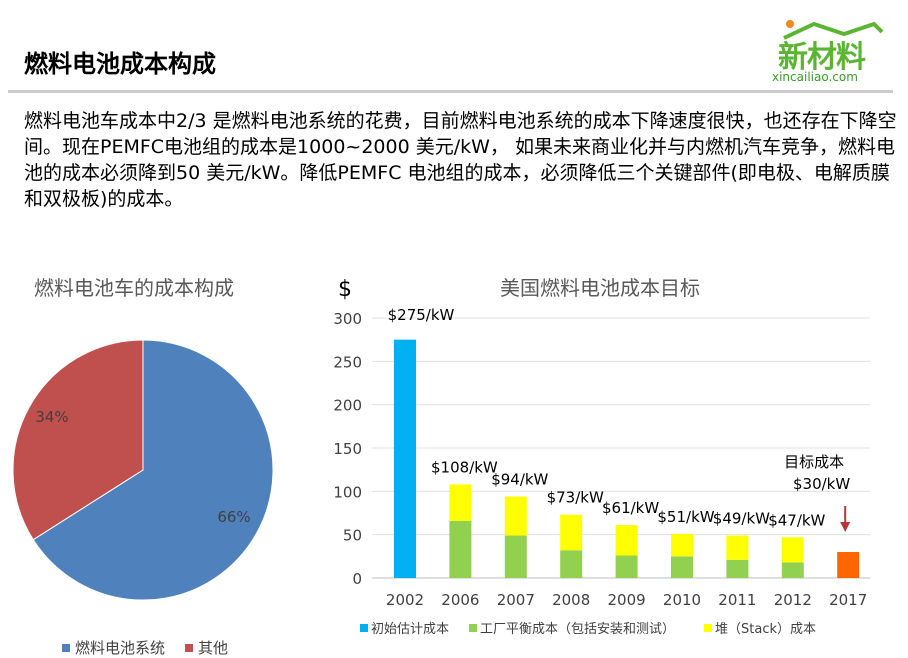 This screenshot has height=658, width=908. Describe the element at coordinates (741, 519) in the screenshot. I see `data-label: $49/kW` at that location.